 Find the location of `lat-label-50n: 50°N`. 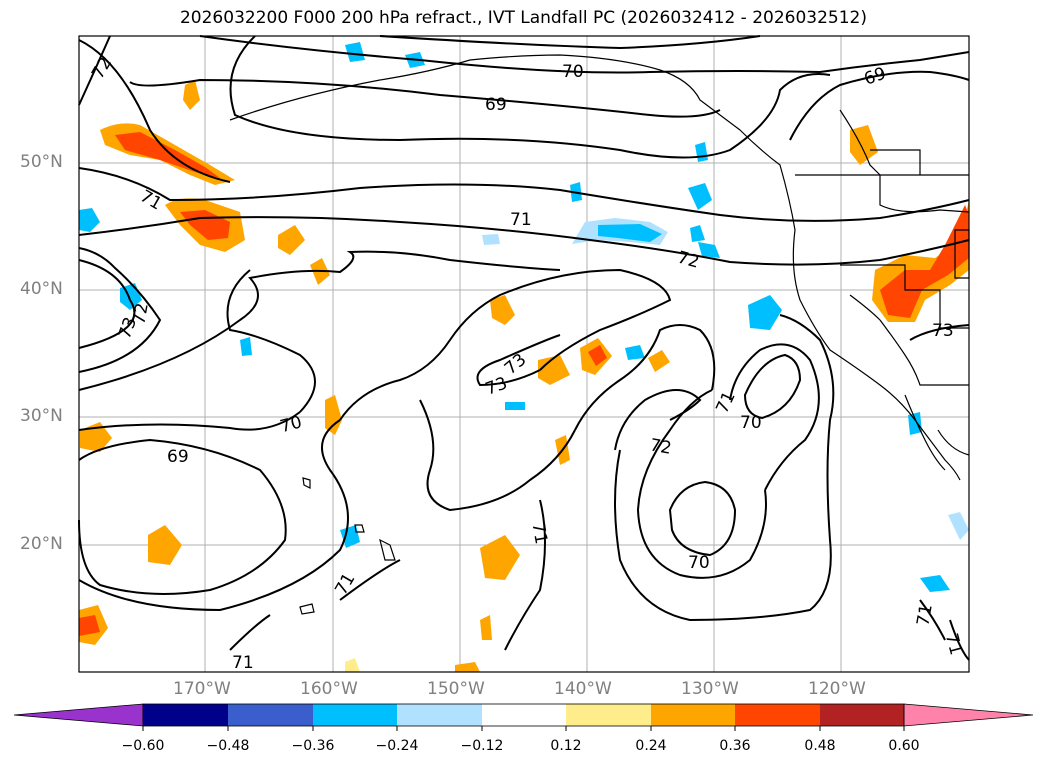

lat-label-50n: 50°N is located at coordinates (41, 162).